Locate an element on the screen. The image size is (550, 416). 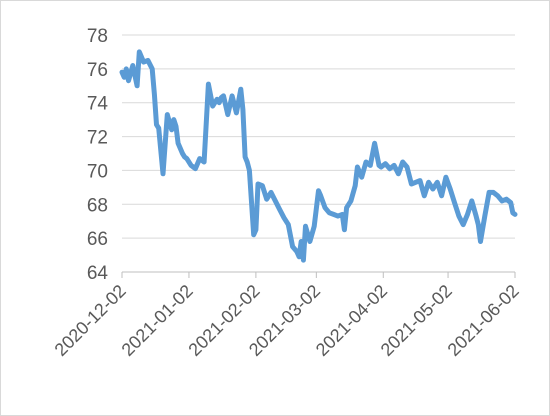
y-tick-label: 68 is located at coordinates (97, 205).